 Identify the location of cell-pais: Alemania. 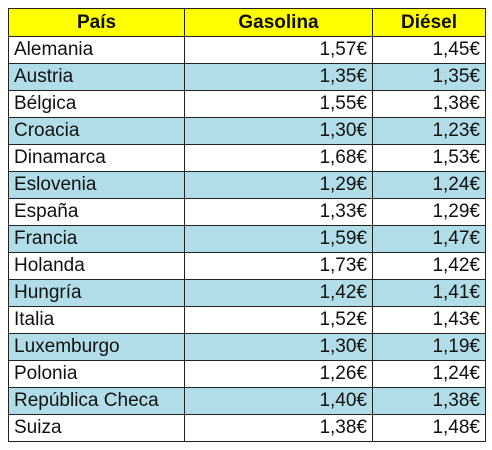
(96, 50).